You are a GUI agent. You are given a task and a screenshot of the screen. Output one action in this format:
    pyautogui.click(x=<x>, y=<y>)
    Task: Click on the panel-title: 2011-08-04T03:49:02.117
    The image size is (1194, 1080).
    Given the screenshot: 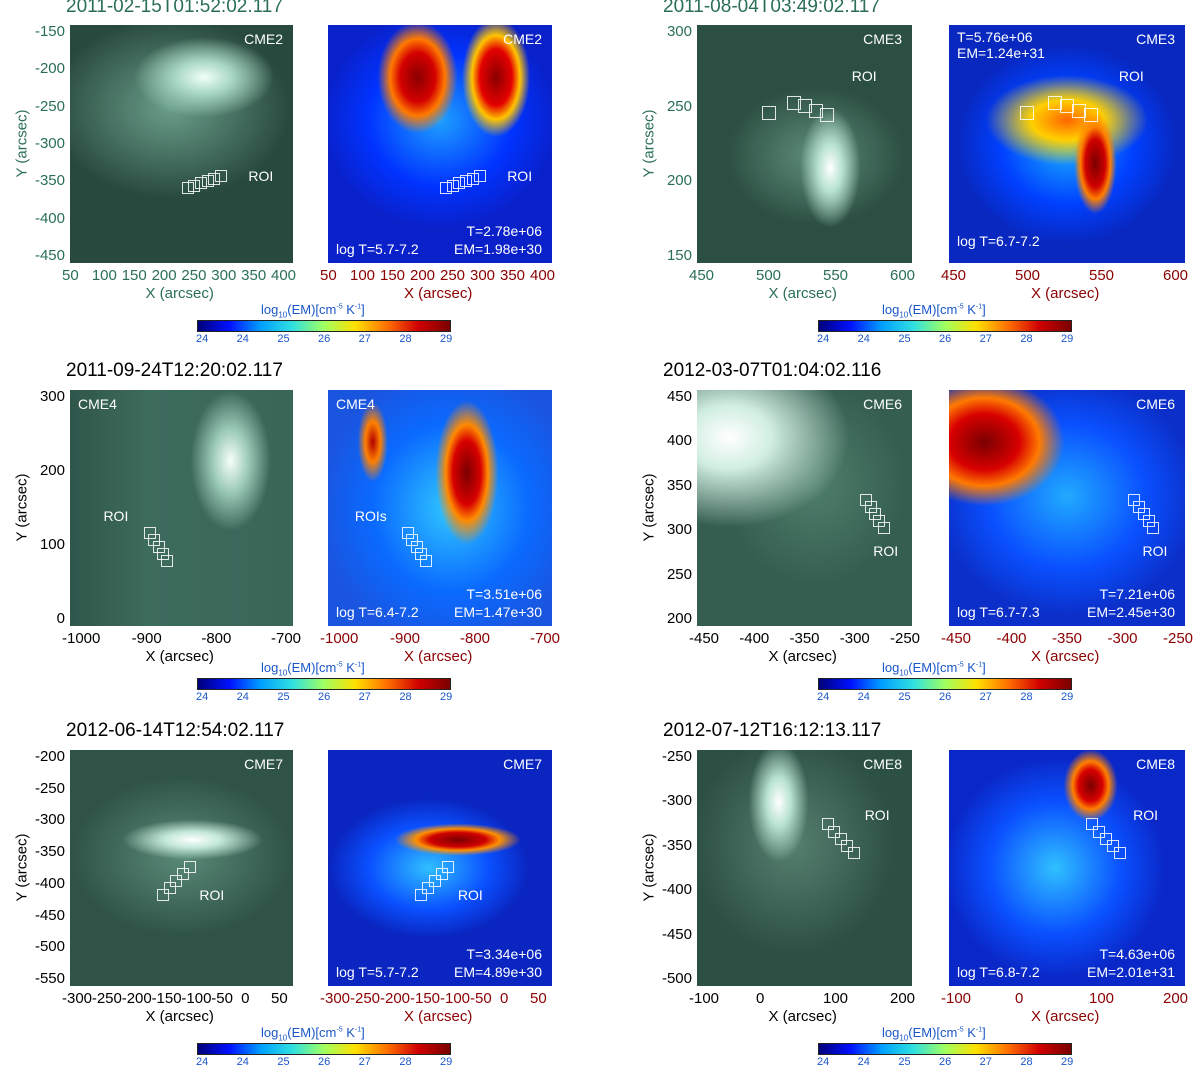 What is the action you would take?
    pyautogui.click(x=771, y=8)
    